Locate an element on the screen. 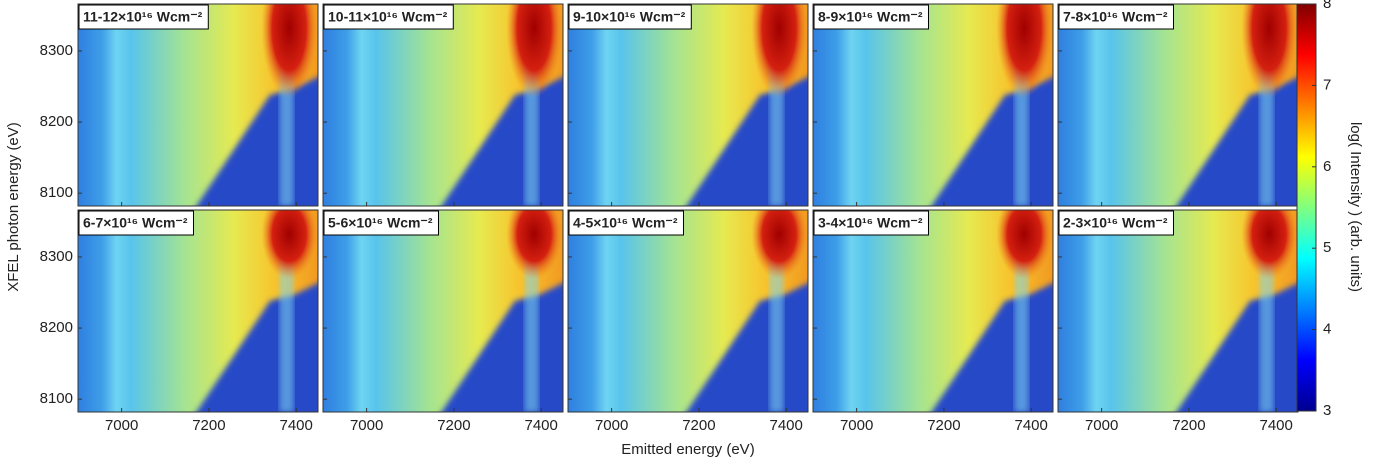  panel: 10-11×10¹⁶ Wcm⁻² is located at coordinates (443, 105).